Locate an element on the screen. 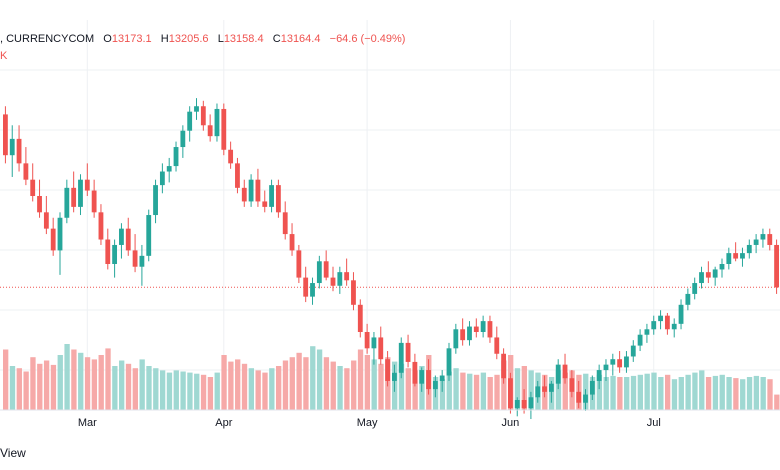 This screenshot has width=780, height=470. x-tick-label: May is located at coordinates (367, 423).